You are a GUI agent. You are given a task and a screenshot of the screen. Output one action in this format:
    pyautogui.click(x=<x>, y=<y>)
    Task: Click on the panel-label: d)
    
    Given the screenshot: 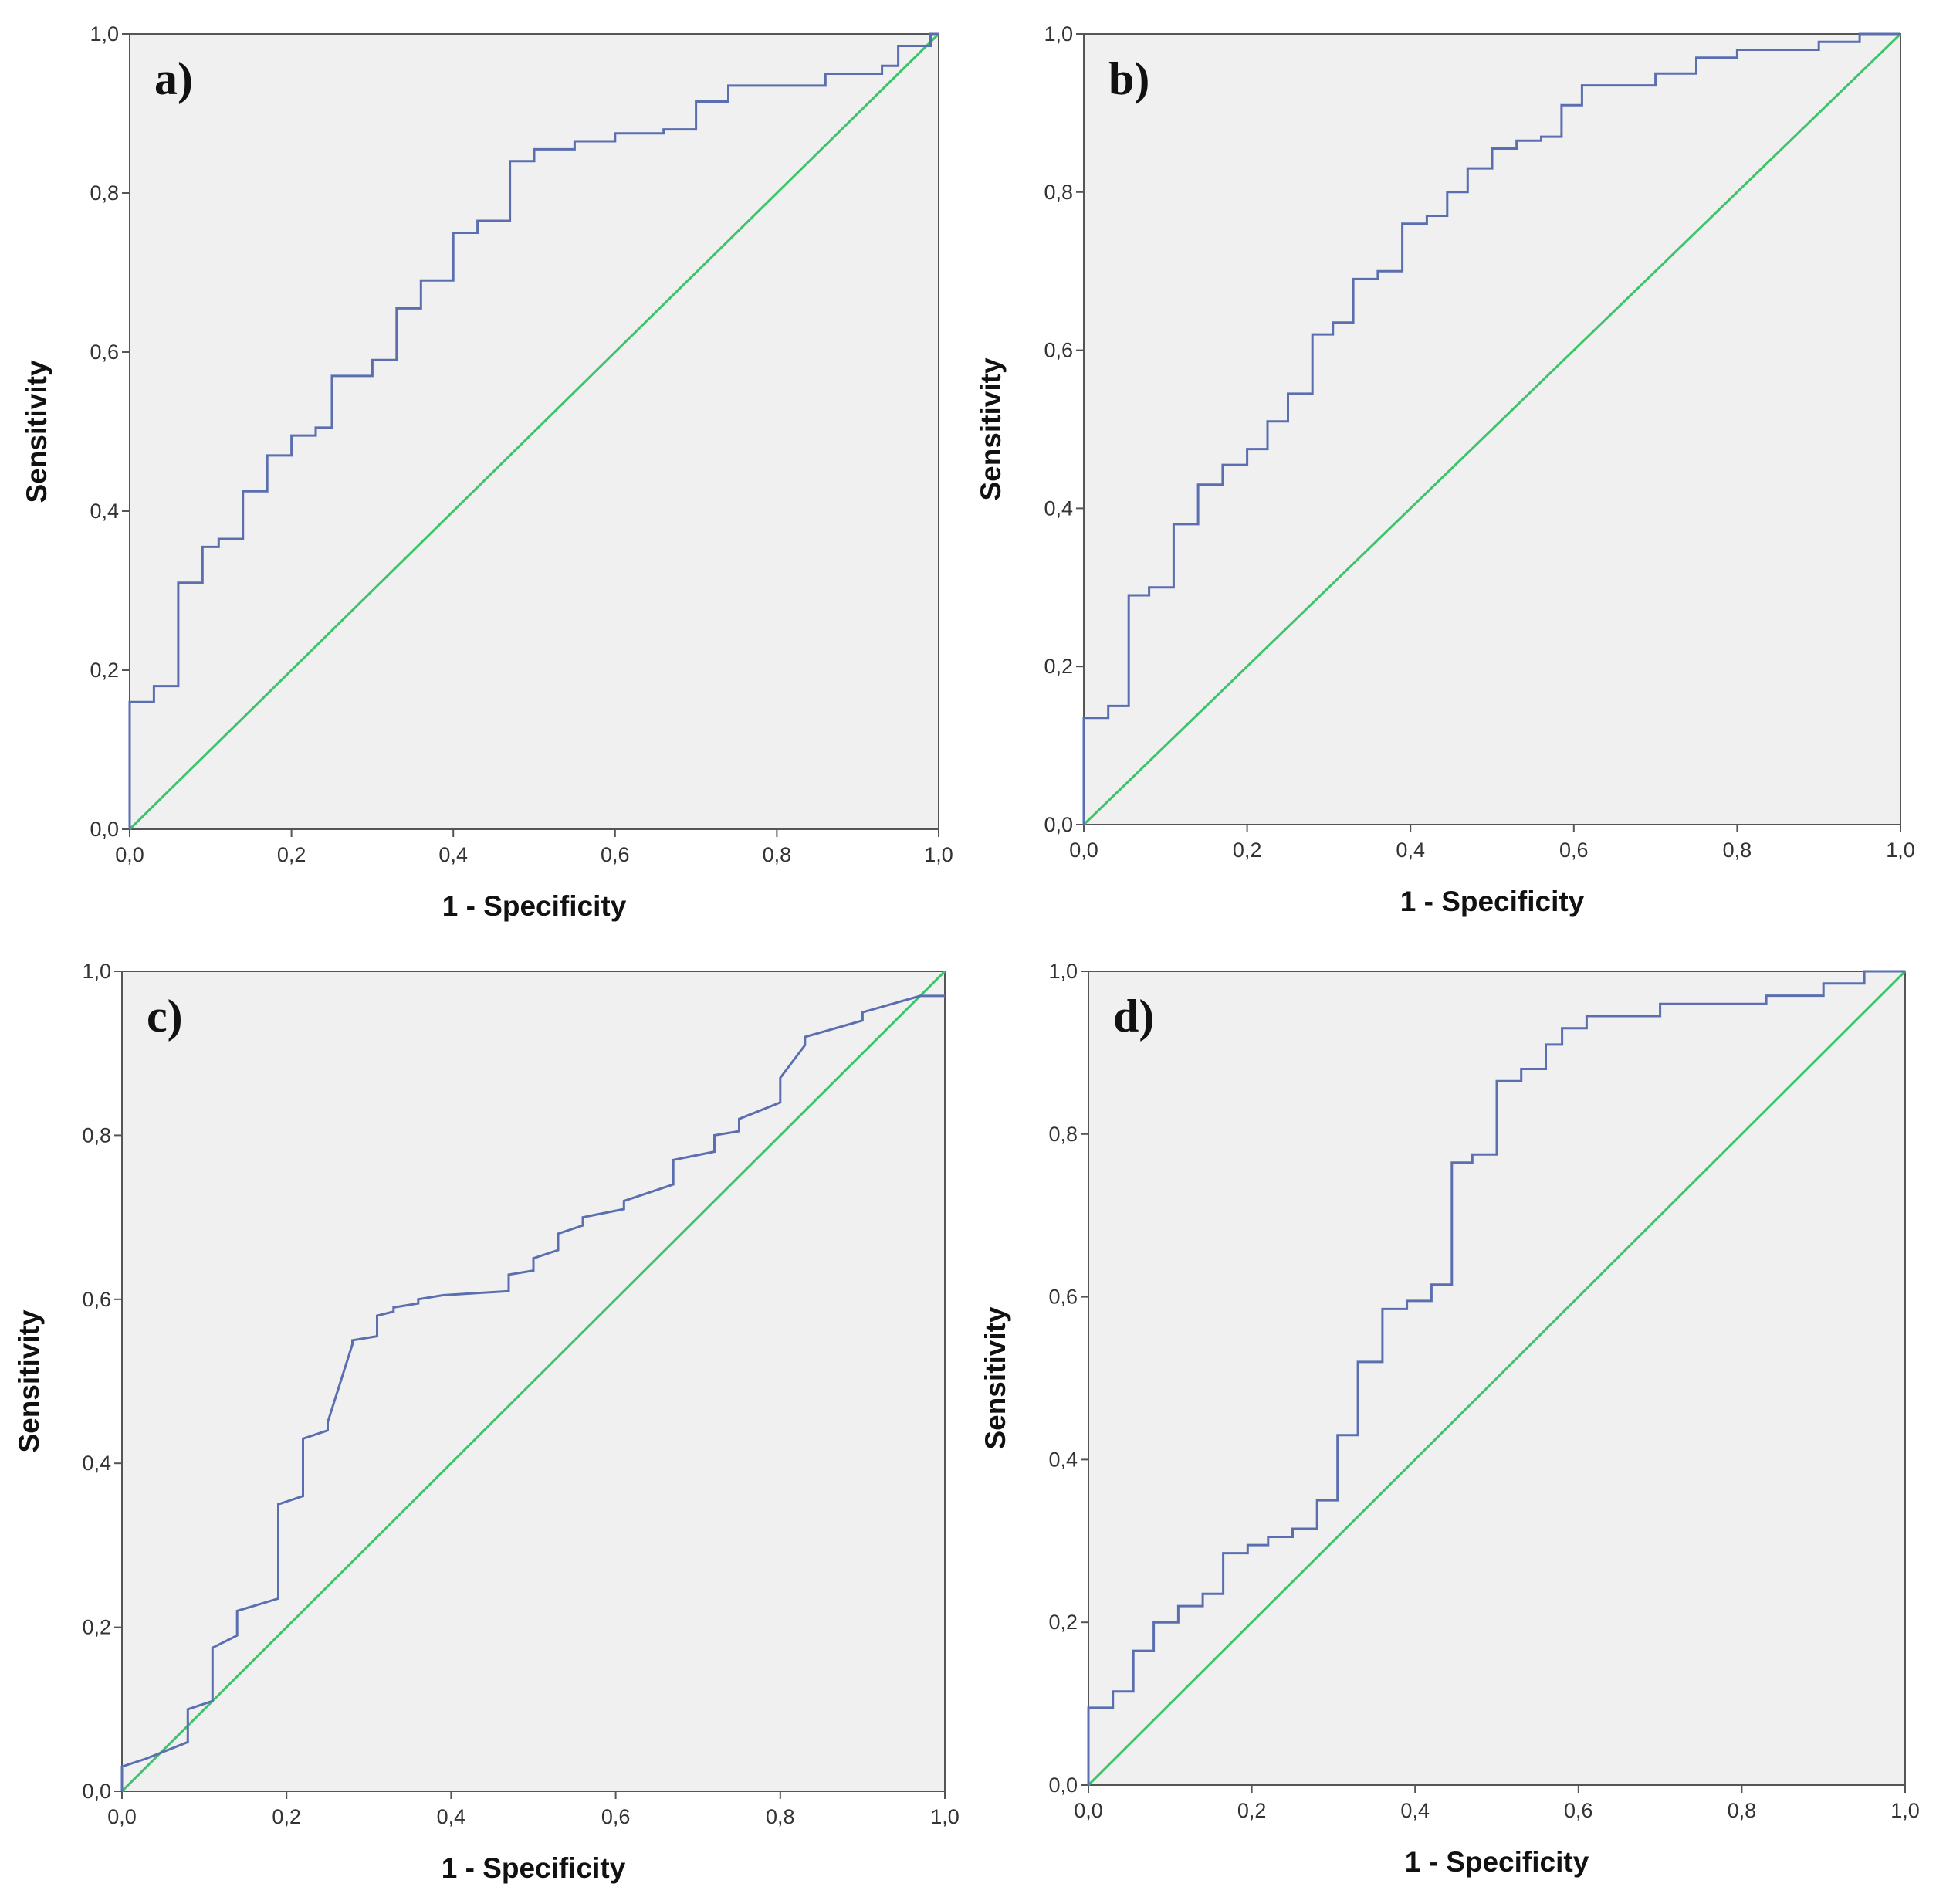 What is the action you would take?
    pyautogui.click(x=1133, y=1016)
    